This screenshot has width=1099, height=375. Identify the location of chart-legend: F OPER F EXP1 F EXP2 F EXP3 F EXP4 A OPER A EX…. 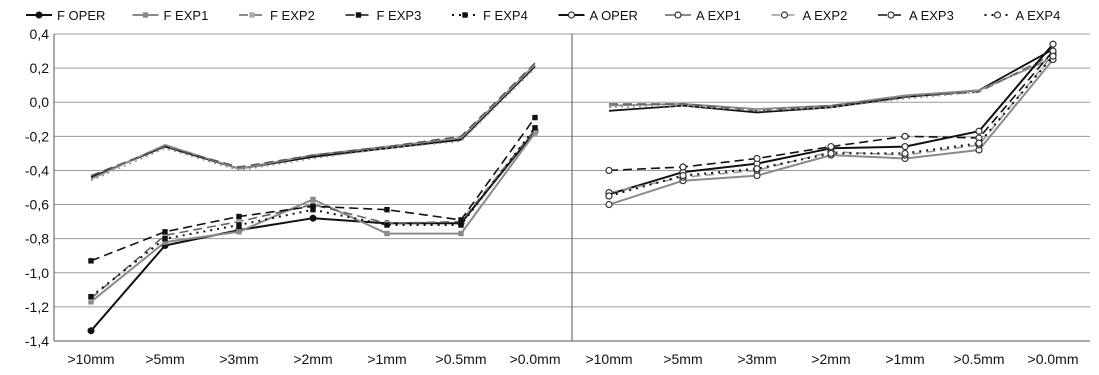
(543, 15).